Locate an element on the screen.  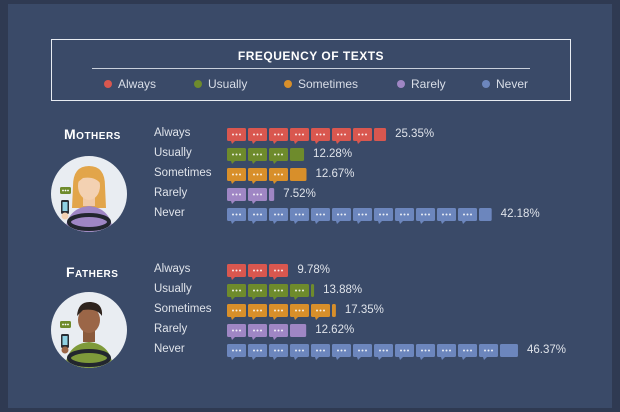
legend: Always Usually Sometimes Rarely Never is located at coordinates (311, 85).